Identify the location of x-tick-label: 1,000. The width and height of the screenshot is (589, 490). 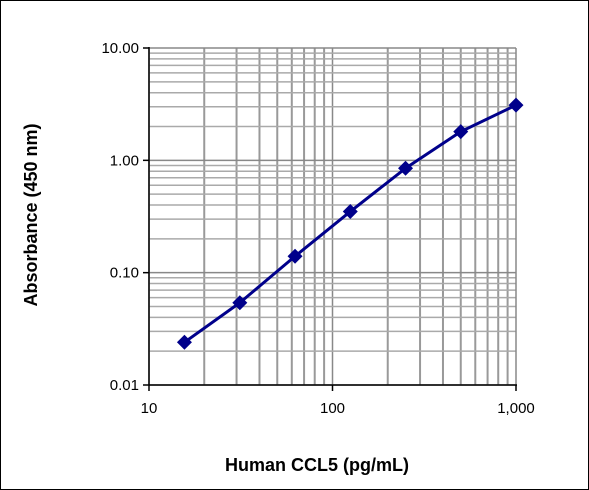
(516, 408).